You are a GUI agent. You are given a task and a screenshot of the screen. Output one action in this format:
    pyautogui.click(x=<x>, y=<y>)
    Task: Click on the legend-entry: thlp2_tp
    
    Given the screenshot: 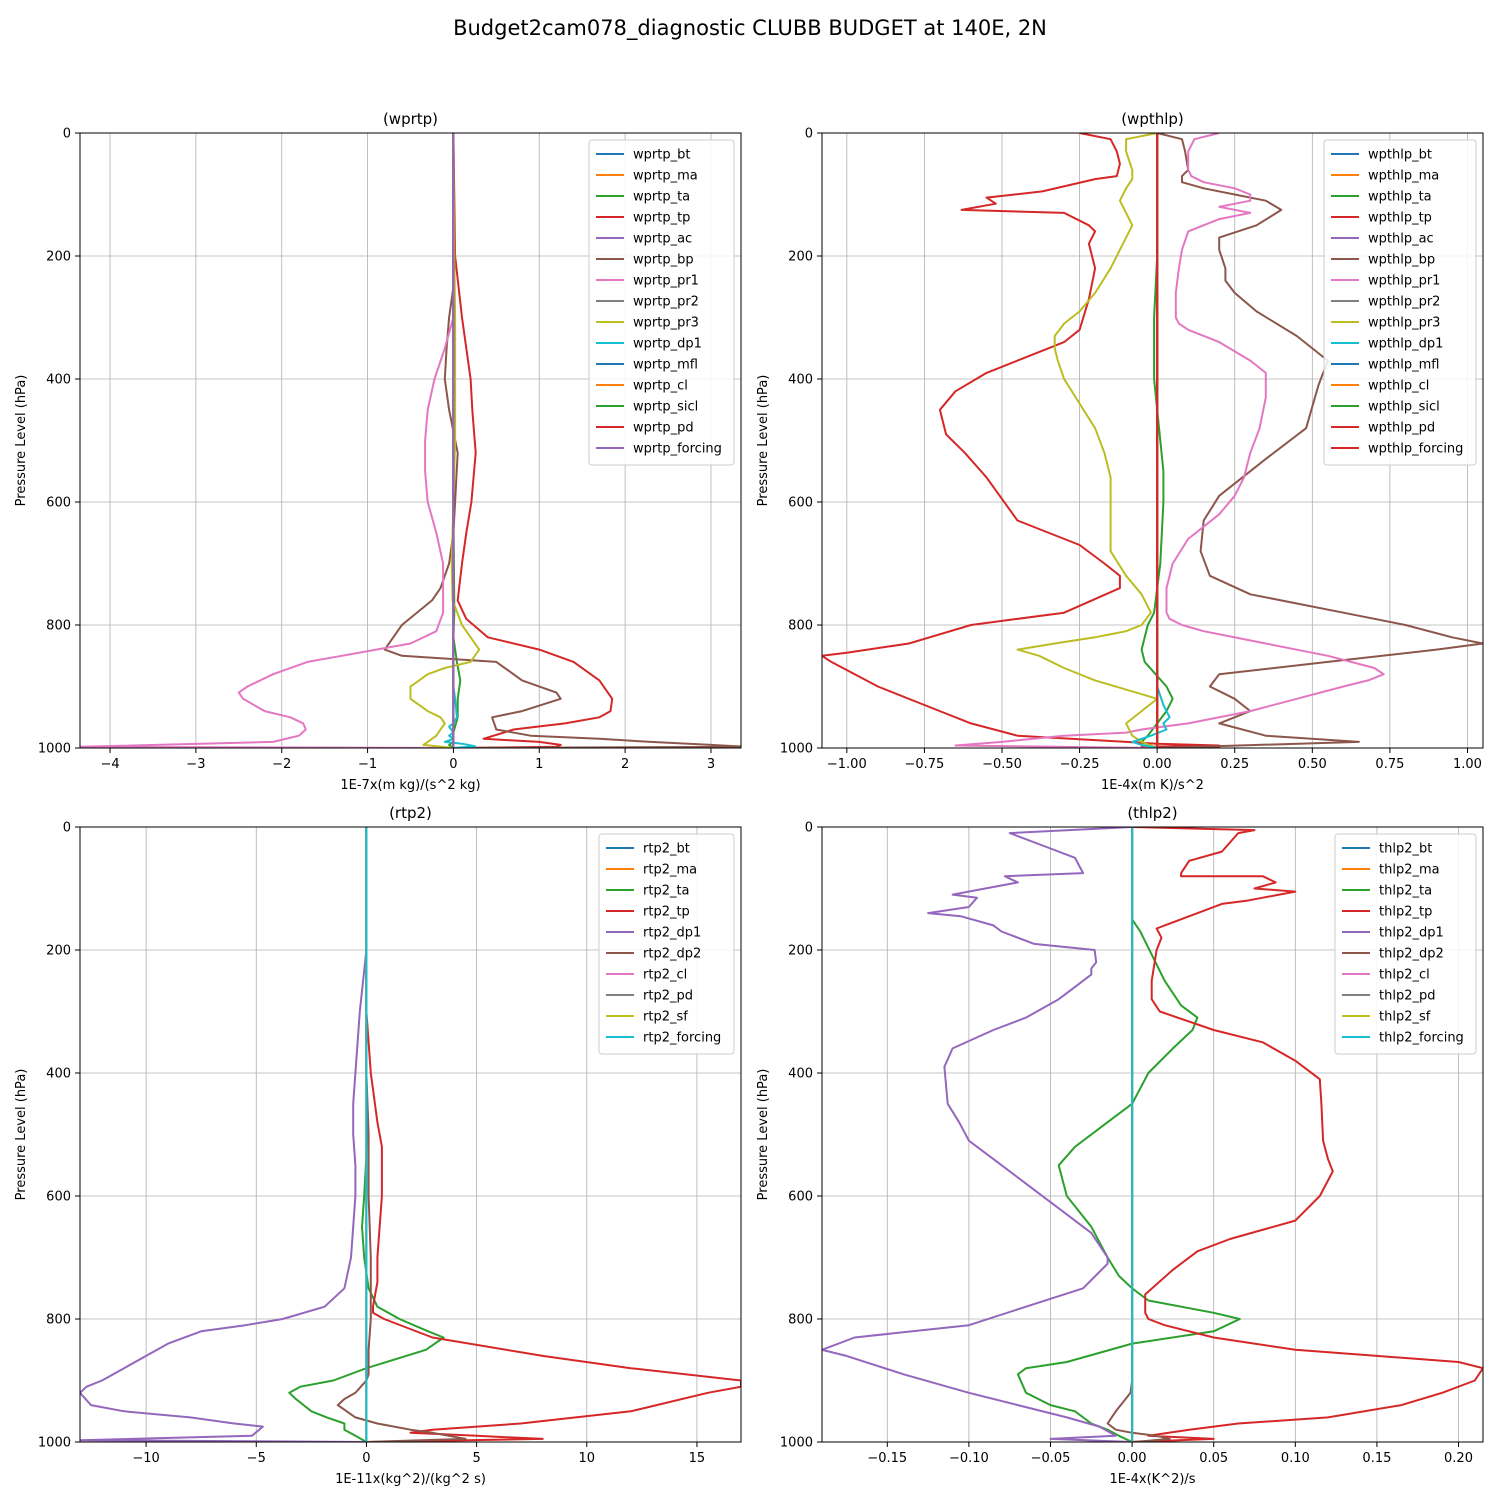 What is the action you would take?
    pyautogui.click(x=1405, y=912)
    